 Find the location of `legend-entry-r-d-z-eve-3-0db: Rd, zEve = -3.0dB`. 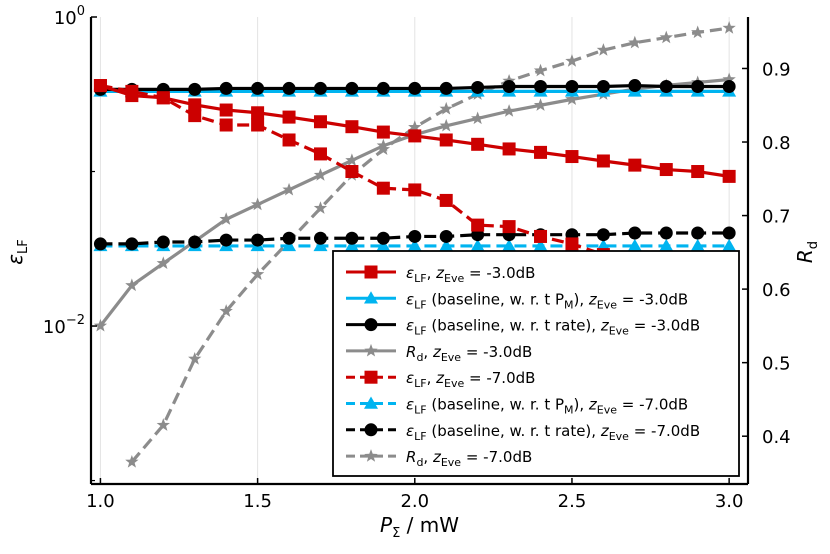

legend-entry-r-d-z-eve-3-0db: Rd, zEve = -3.0dB is located at coordinates (439, 353).